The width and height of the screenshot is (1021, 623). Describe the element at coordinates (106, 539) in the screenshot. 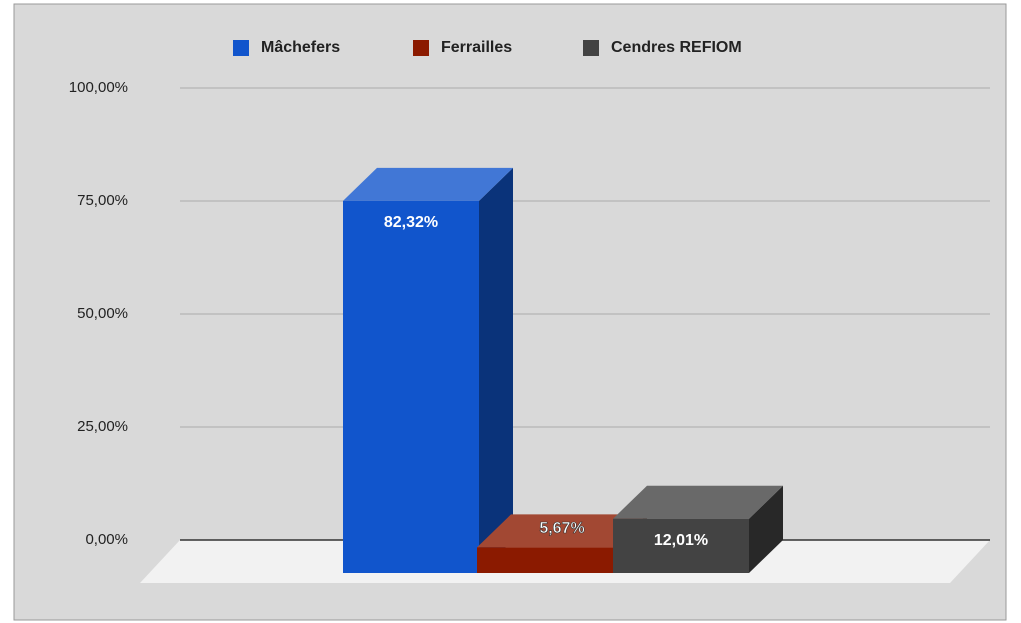

I see `y-tick-label: 0,00%` at that location.